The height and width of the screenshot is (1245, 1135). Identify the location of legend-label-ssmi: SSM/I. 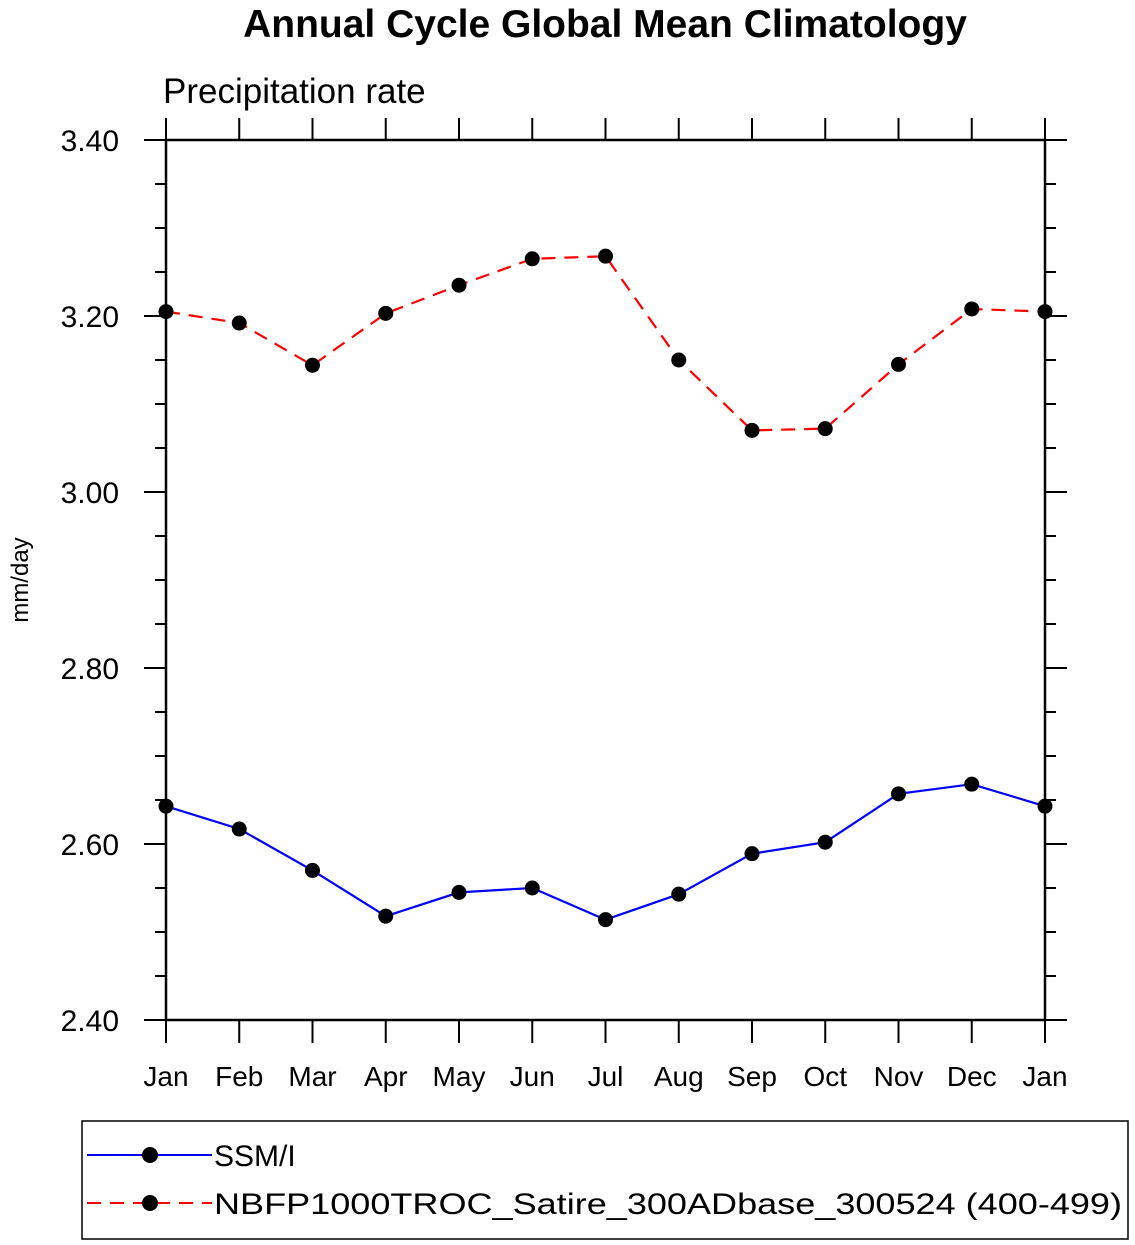
(255, 1156).